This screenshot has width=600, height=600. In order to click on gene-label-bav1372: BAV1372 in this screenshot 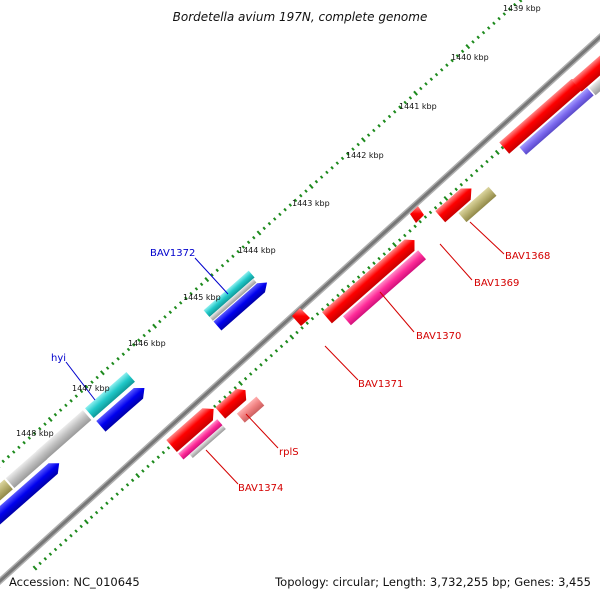, I will do `click(172, 253)`.